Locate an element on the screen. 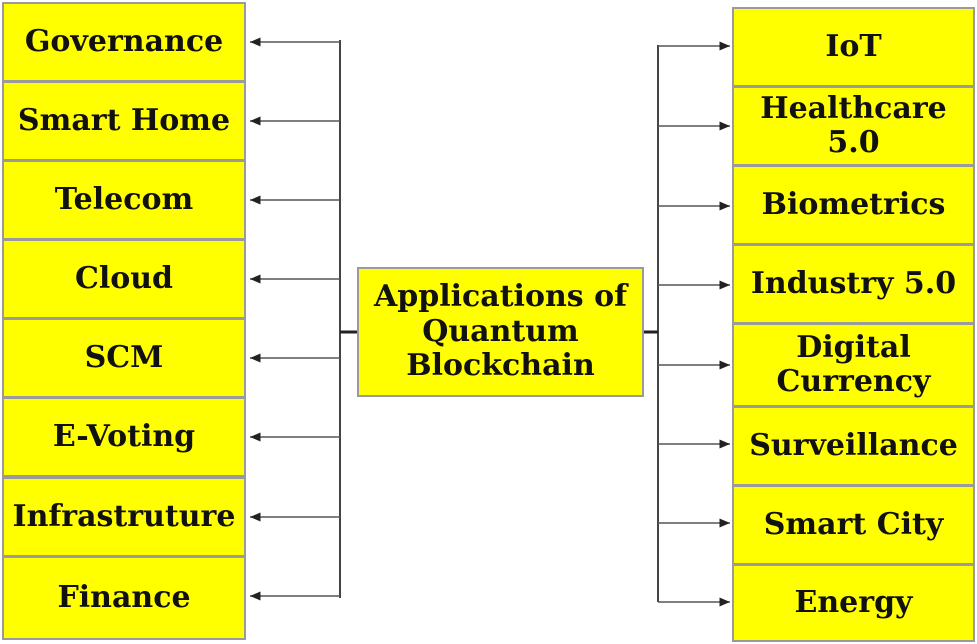 The height and width of the screenshot is (644, 977). box-label: Telecom is located at coordinates (124, 199).